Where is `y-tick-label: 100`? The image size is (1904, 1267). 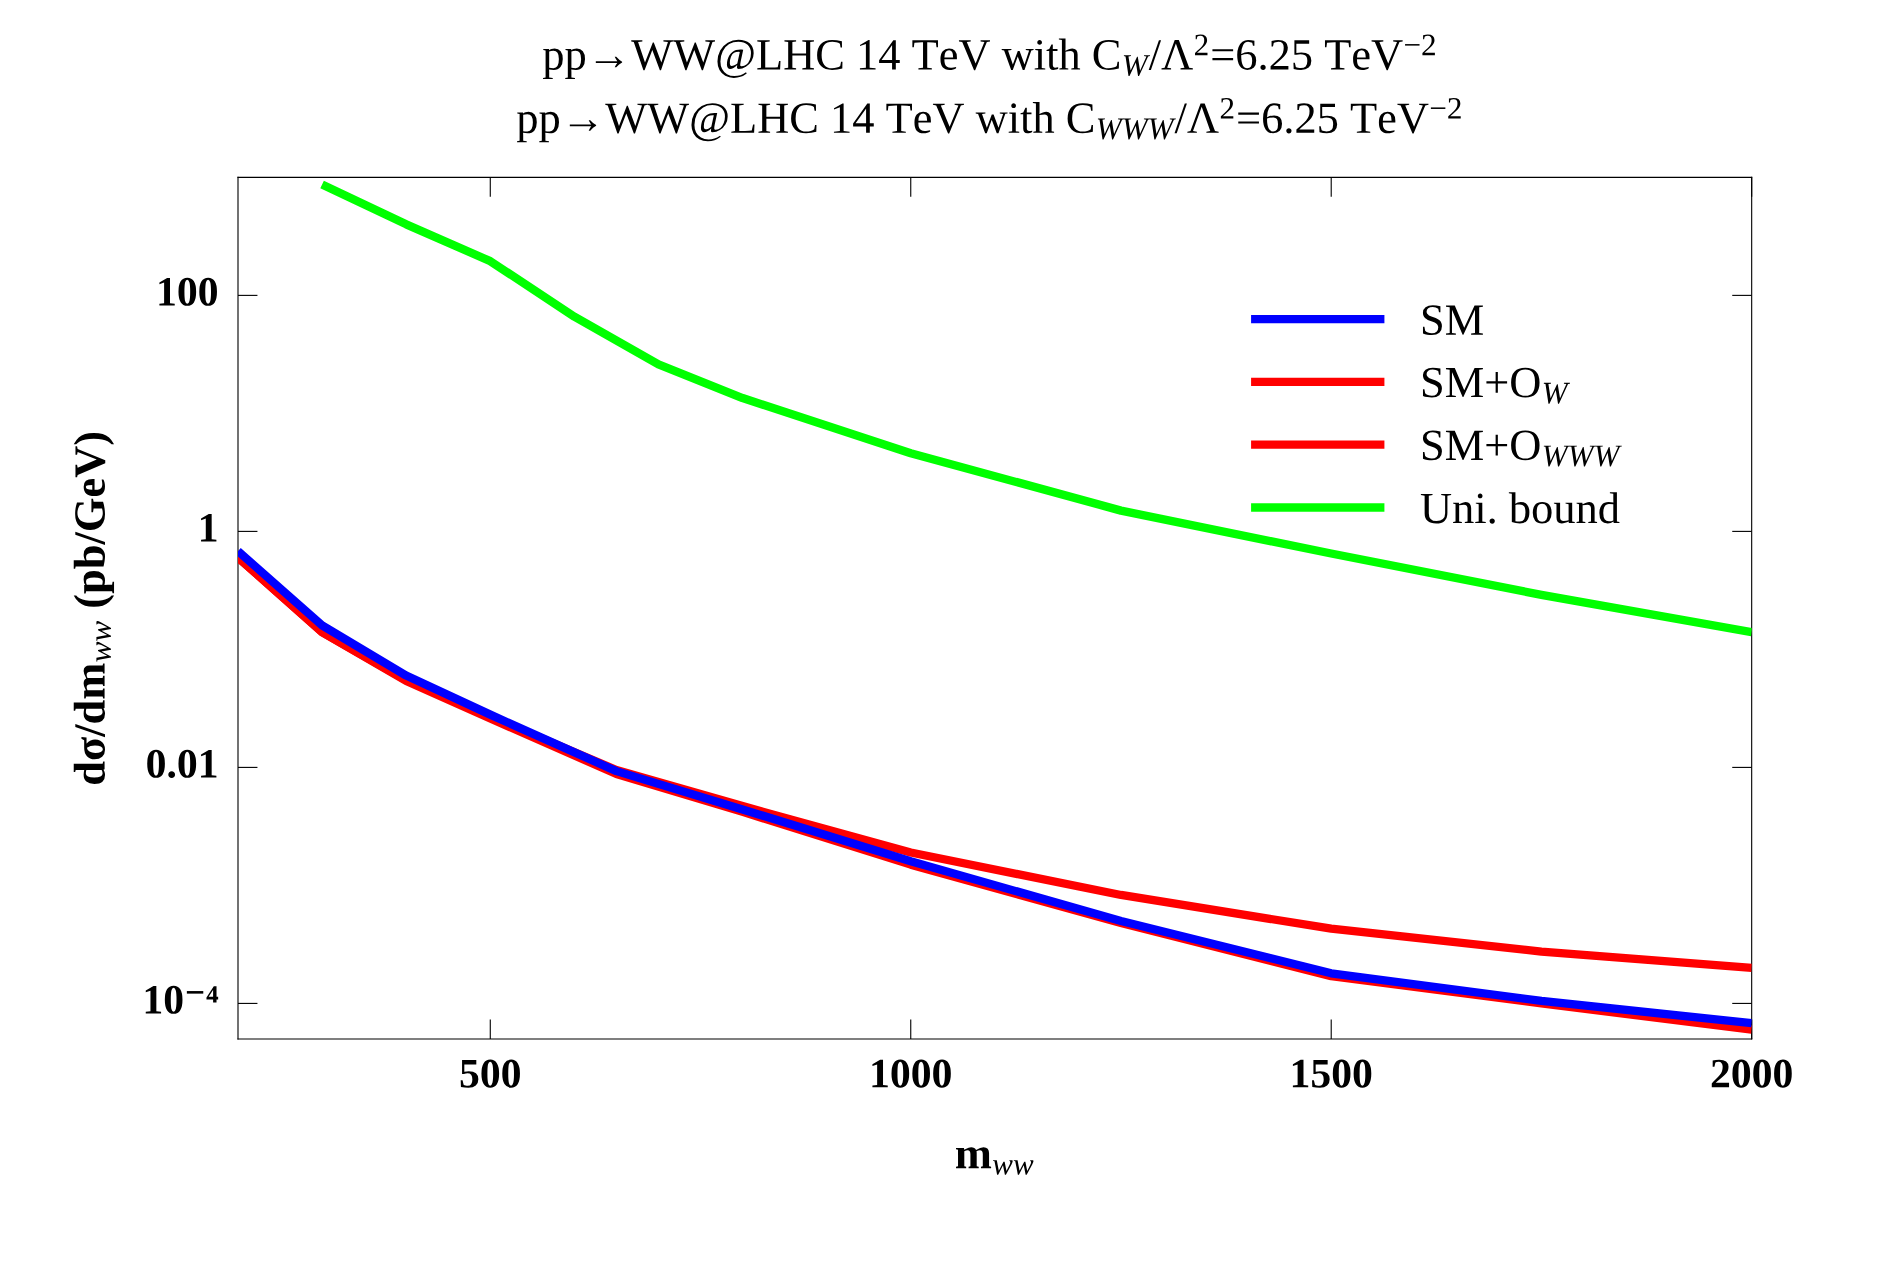
y-tick-label: 100 is located at coordinates (188, 291).